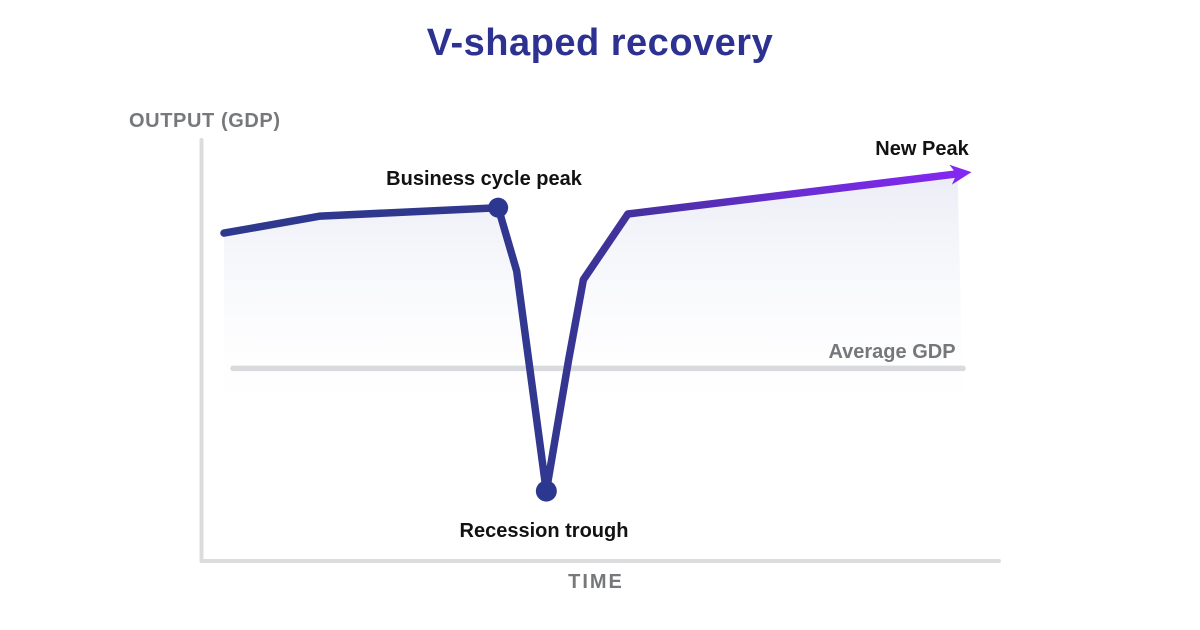 The height and width of the screenshot is (630, 1200). What do you see at coordinates (922, 149) in the screenshot?
I see `new-peak-label: New Peak` at bounding box center [922, 149].